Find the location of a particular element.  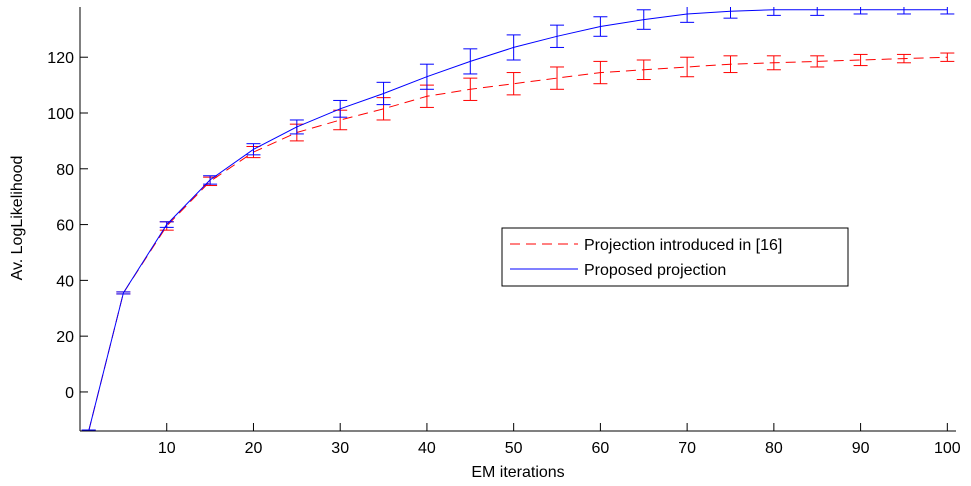

x-axis-title: EM iterations is located at coordinates (517, 472).